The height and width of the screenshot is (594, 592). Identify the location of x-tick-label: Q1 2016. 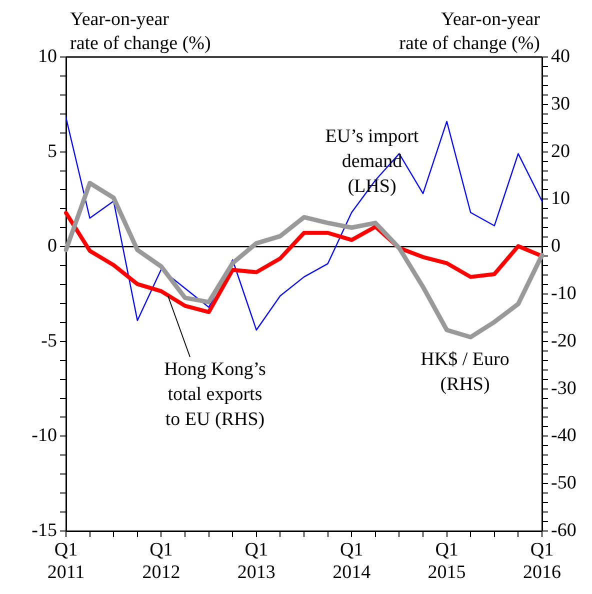
(542, 561).